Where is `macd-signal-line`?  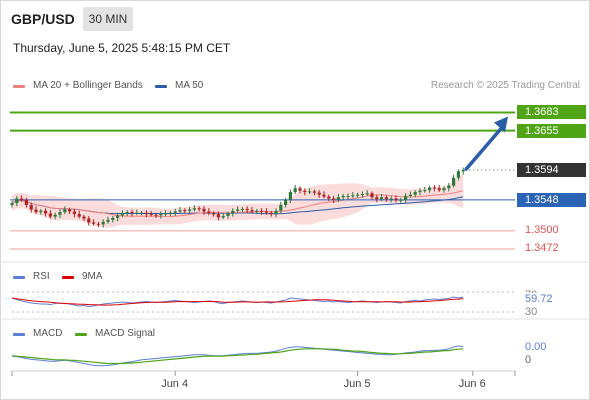 macd-signal-line is located at coordinates (237, 356).